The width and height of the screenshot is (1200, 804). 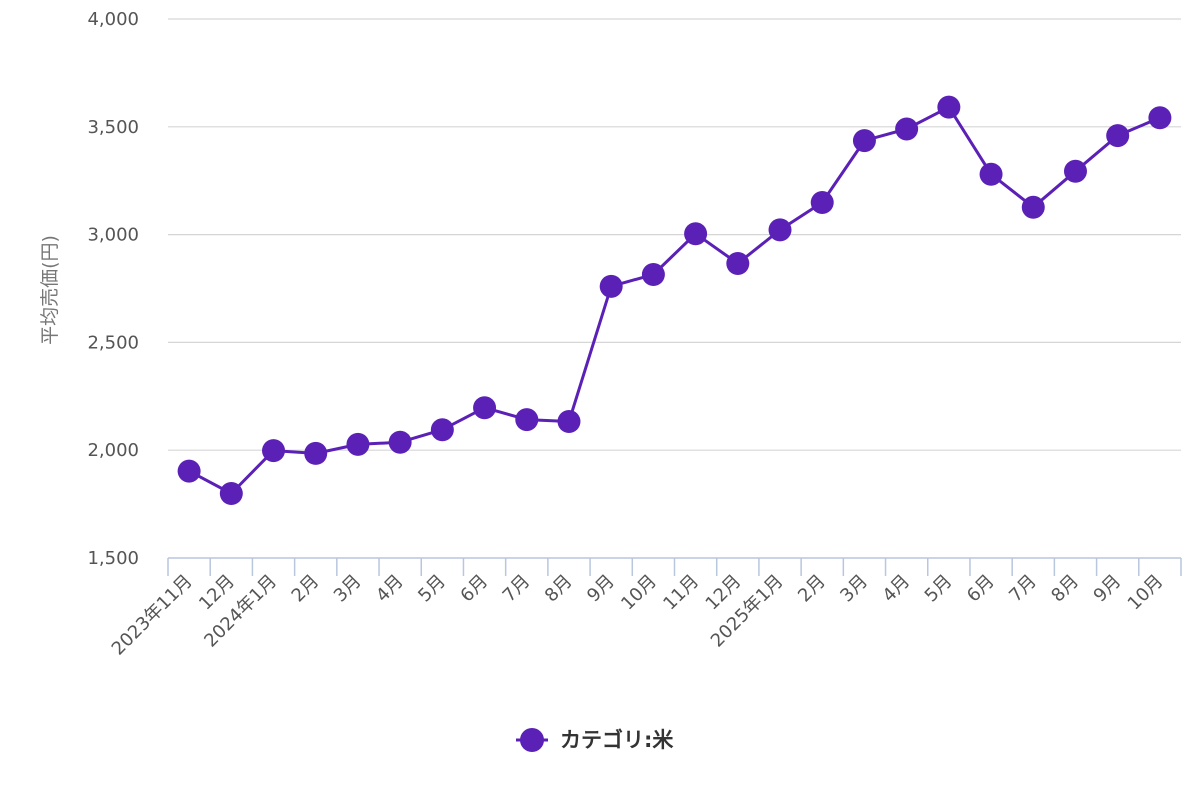 What do you see at coordinates (113, 289) in the screenshot?
I see `y-axis: 1,500 2,000 2,500 3,000 3,500 4,000` at bounding box center [113, 289].